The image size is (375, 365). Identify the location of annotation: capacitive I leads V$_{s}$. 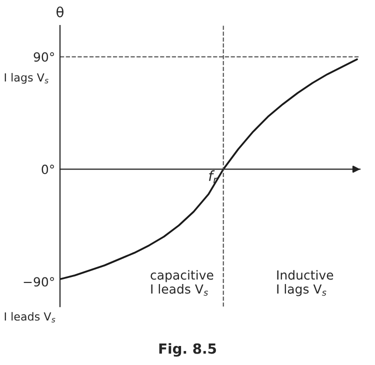
(182, 283).